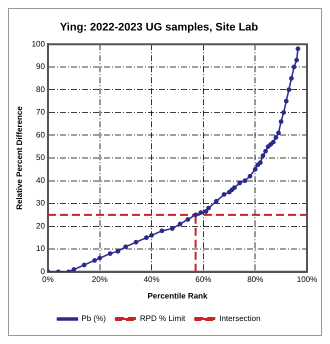  Describe the element at coordinates (41, 135) in the screenshot. I see `y-tick-label: 60` at that location.